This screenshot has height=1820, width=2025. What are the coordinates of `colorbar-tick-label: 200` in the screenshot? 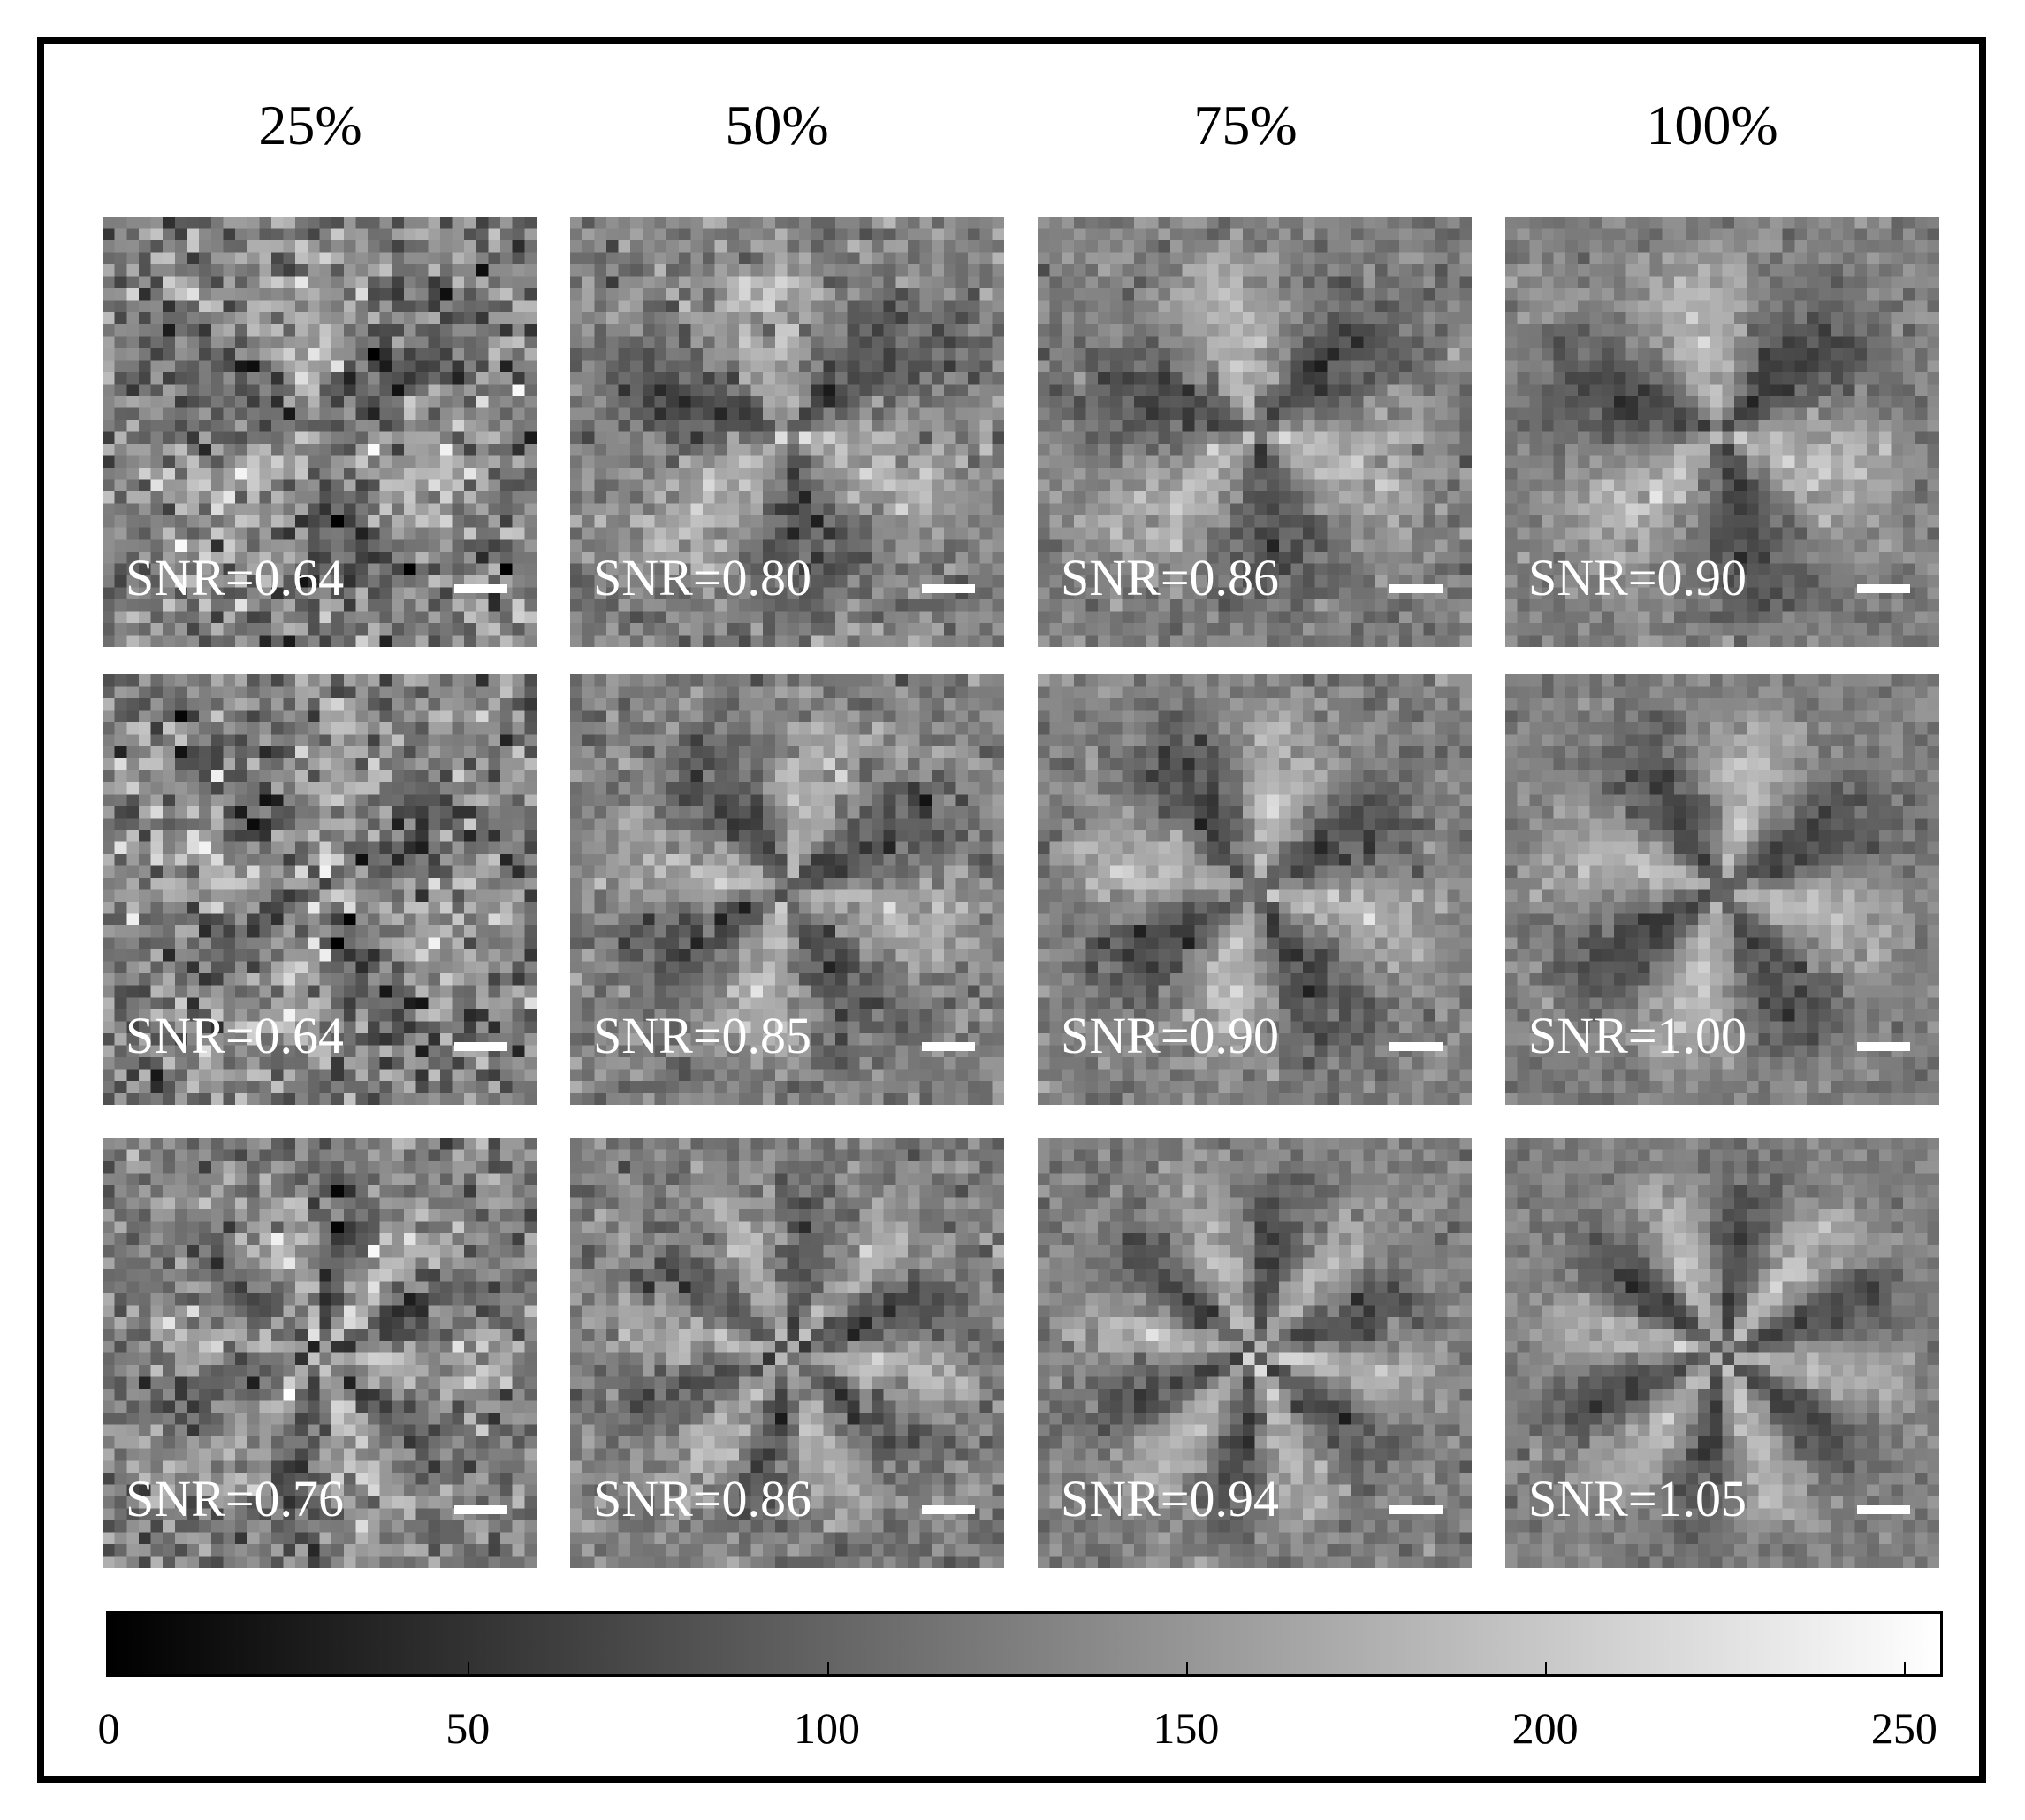 It's located at (1545, 1728).